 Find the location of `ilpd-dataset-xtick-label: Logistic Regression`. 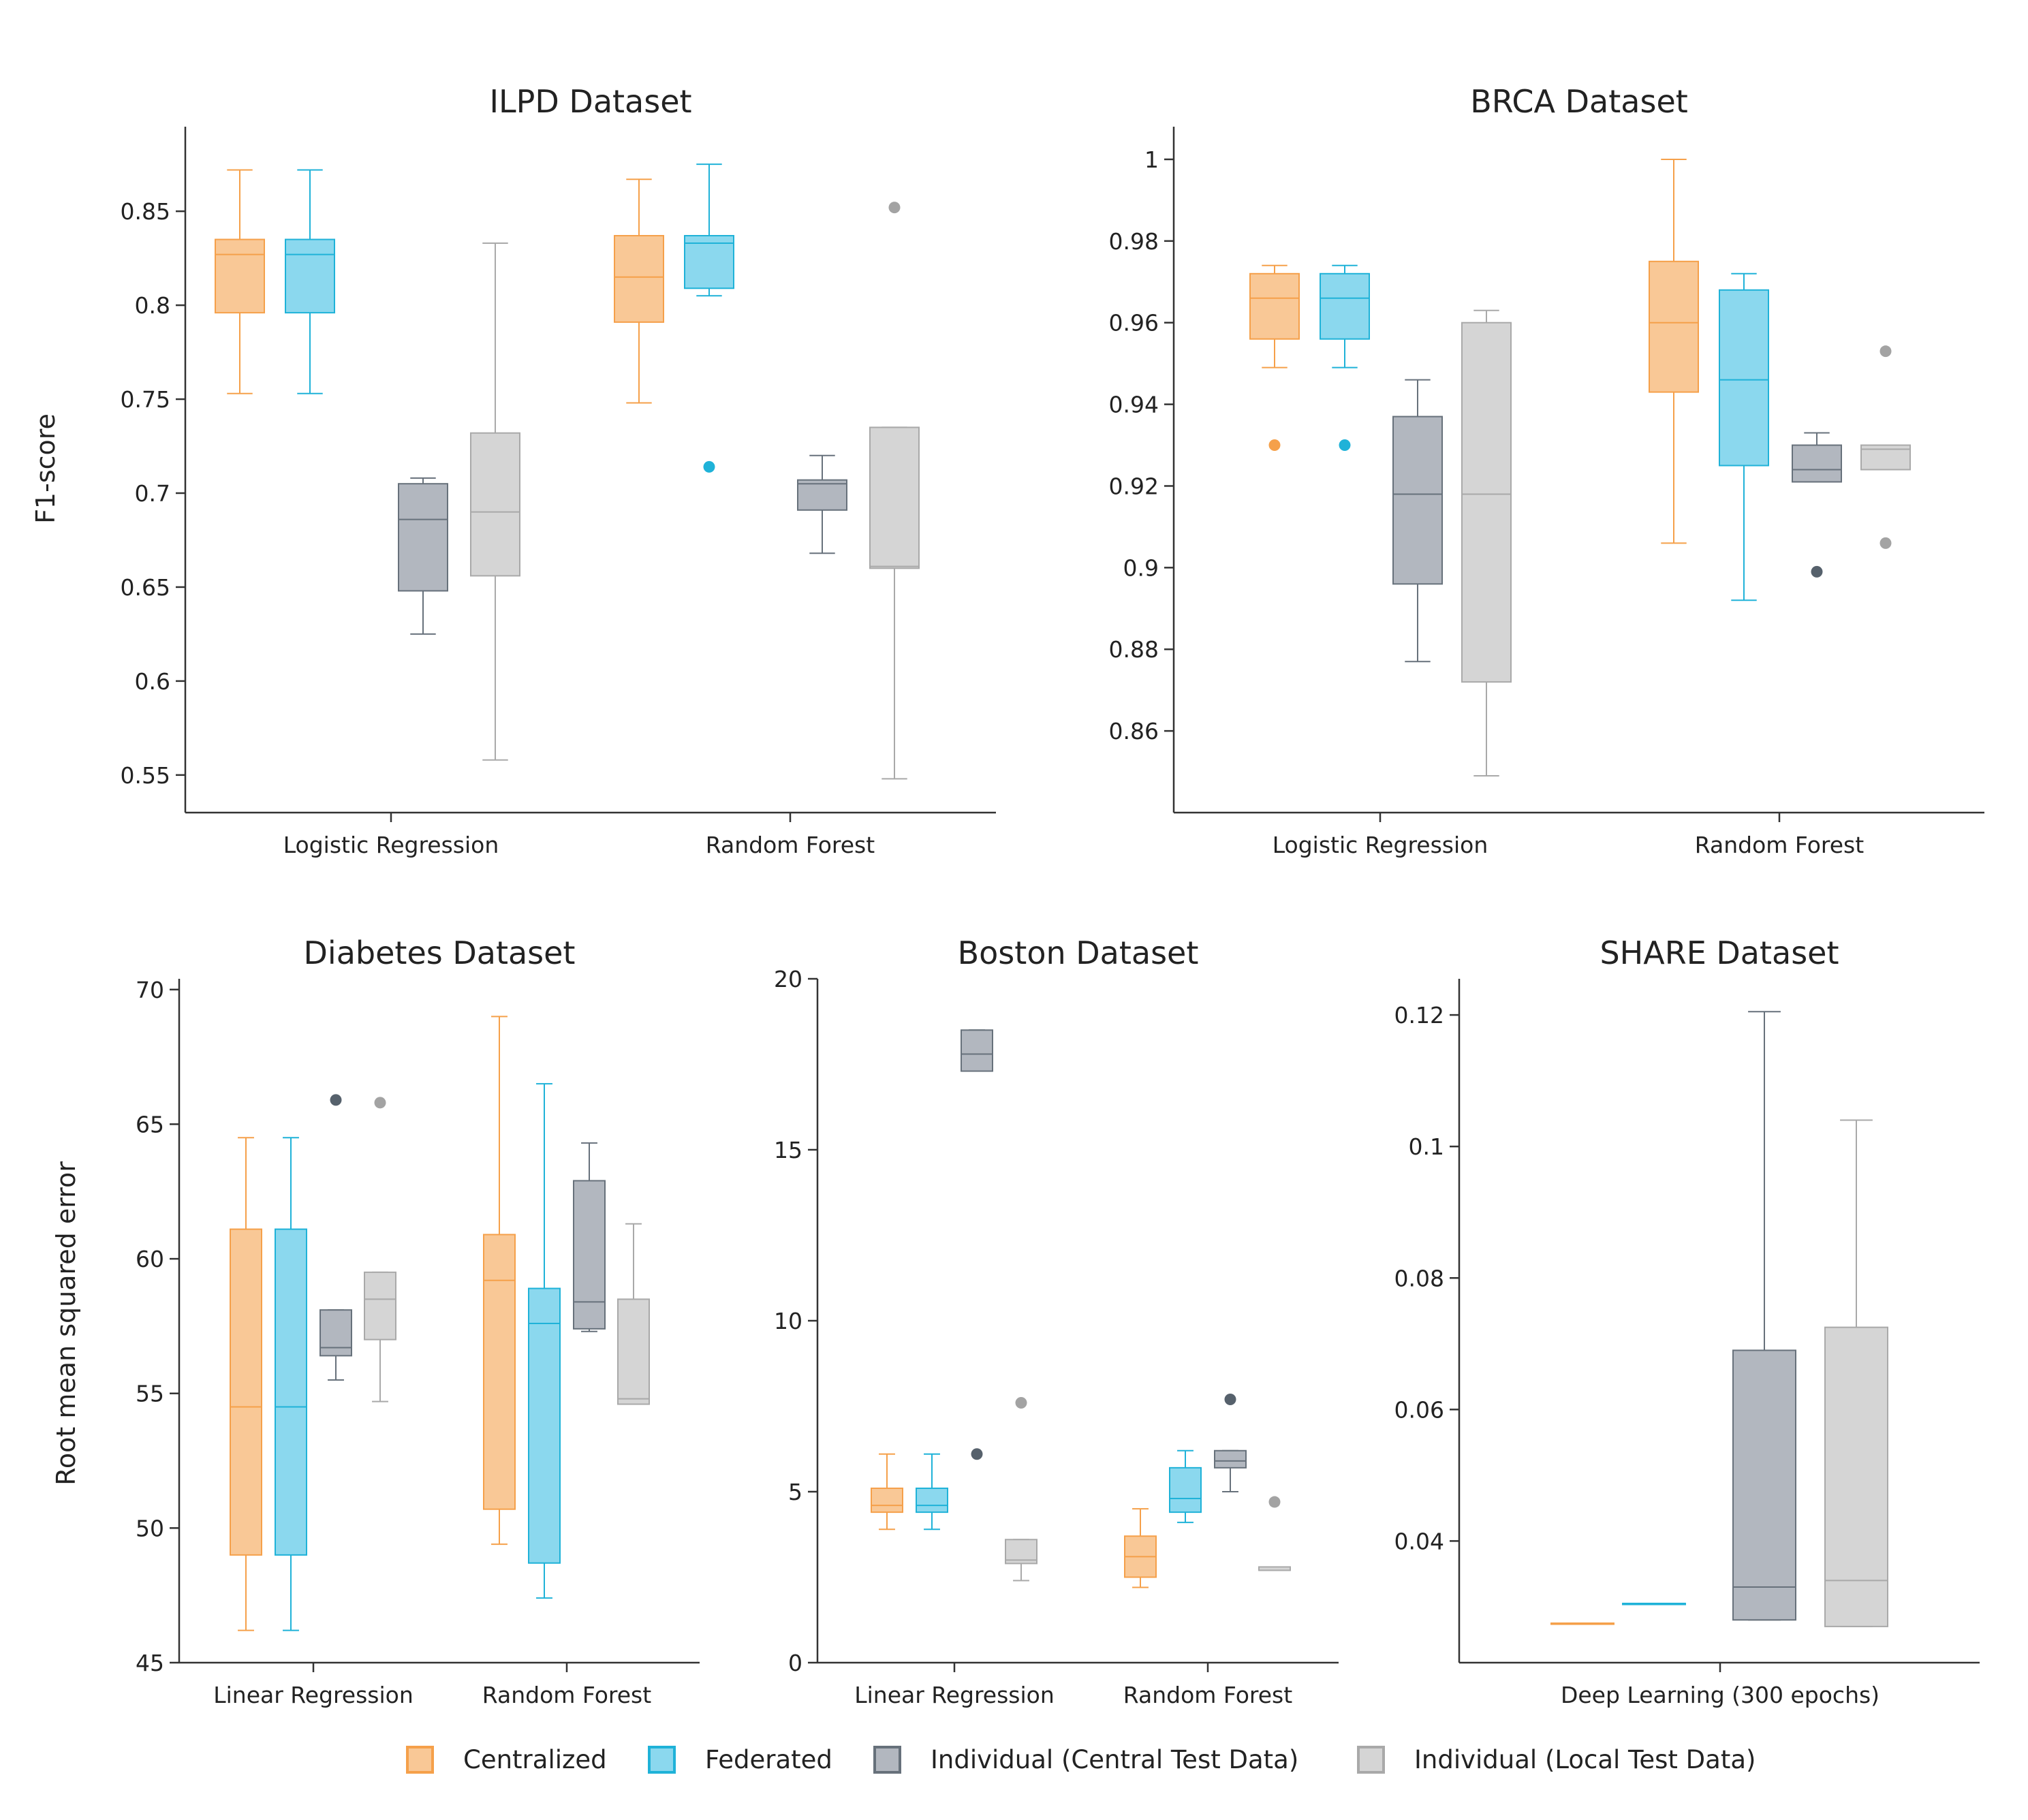

ilpd-dataset-xtick-label: Logistic Regression is located at coordinates (391, 845).